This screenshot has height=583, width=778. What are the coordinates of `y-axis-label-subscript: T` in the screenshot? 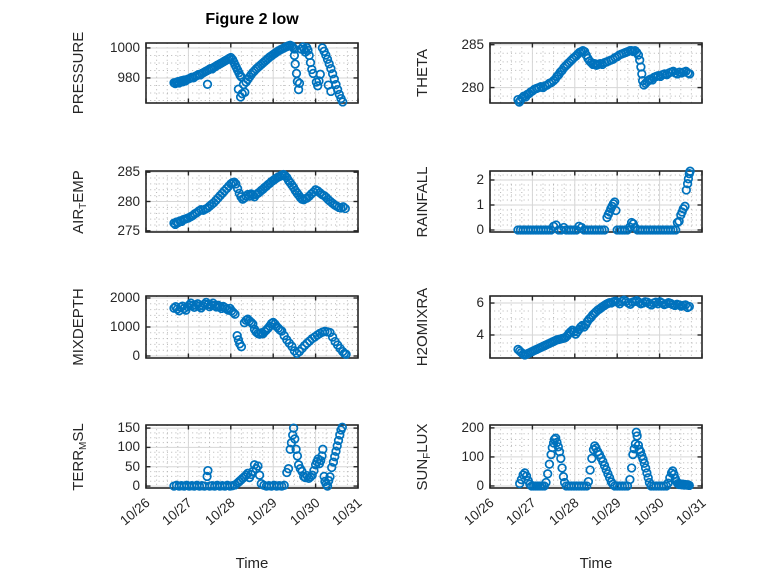 It's located at (83, 205).